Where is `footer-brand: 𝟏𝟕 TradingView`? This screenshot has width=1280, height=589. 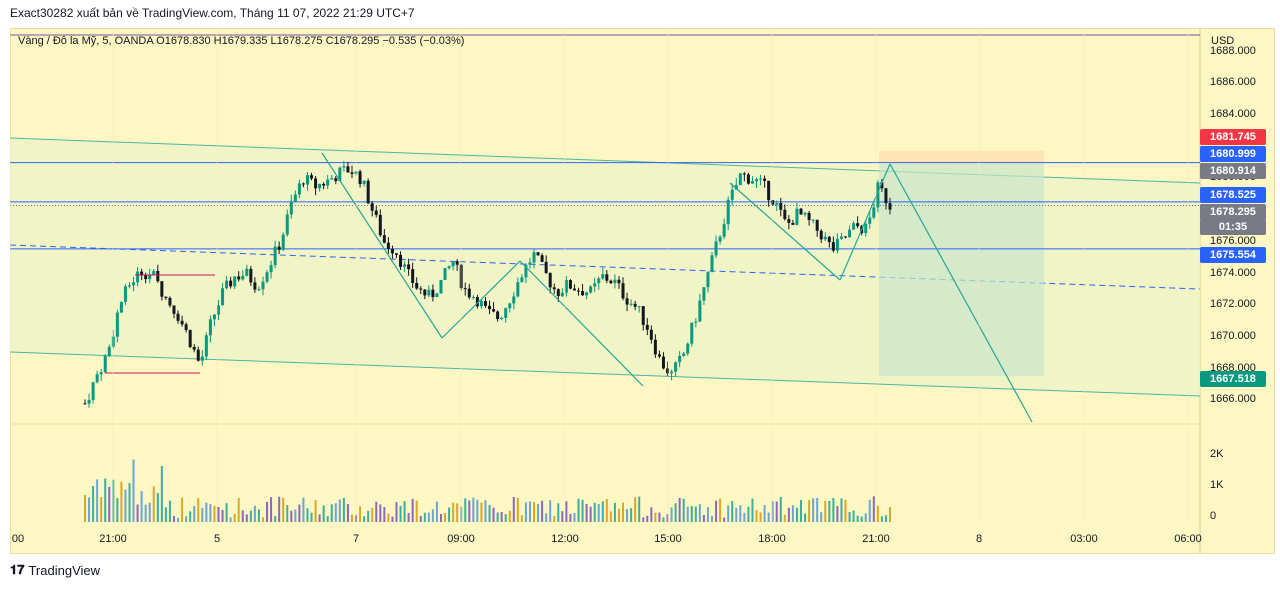
footer-brand: 𝟏𝟕 TradingView is located at coordinates (55, 570).